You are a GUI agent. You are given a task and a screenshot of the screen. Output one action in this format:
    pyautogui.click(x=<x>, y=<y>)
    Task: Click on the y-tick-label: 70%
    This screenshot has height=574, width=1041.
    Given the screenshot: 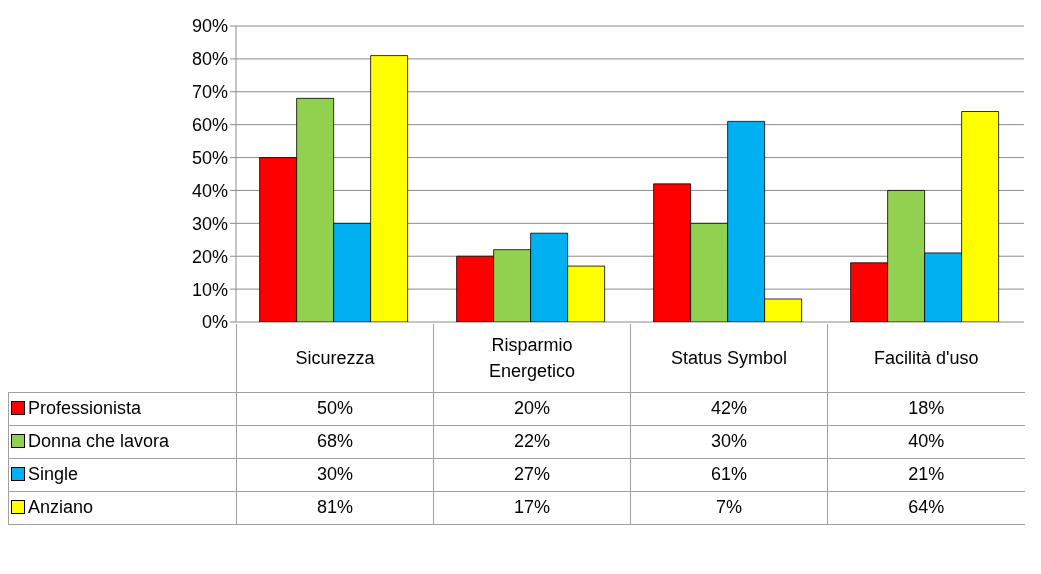 What is the action you would take?
    pyautogui.click(x=209, y=92)
    